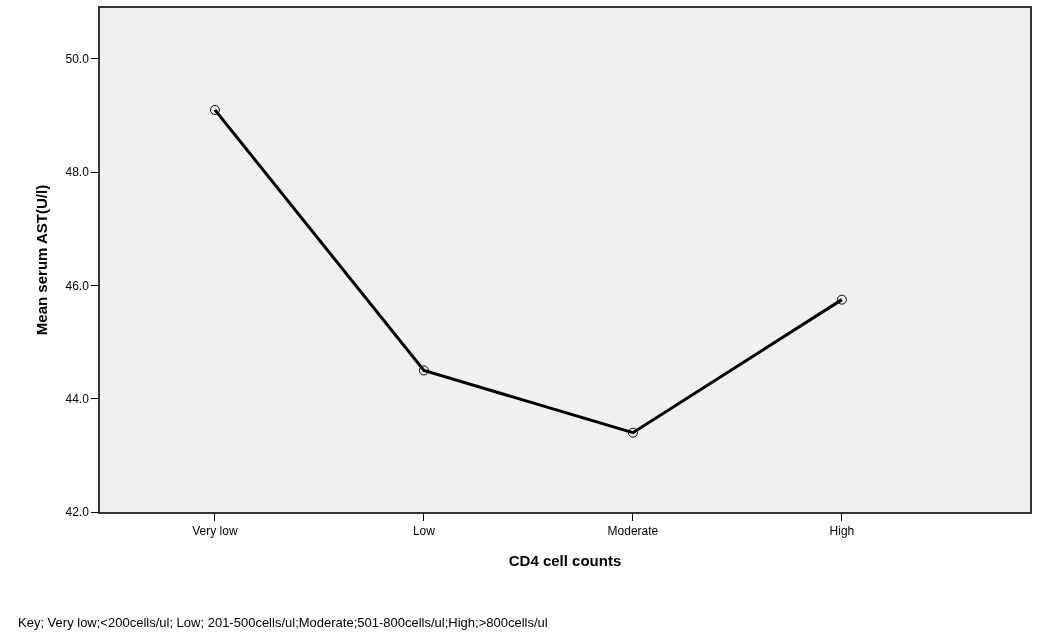 The height and width of the screenshot is (635, 1042). What do you see at coordinates (77, 398) in the screenshot?
I see `y-tick-label: 44.0` at bounding box center [77, 398].